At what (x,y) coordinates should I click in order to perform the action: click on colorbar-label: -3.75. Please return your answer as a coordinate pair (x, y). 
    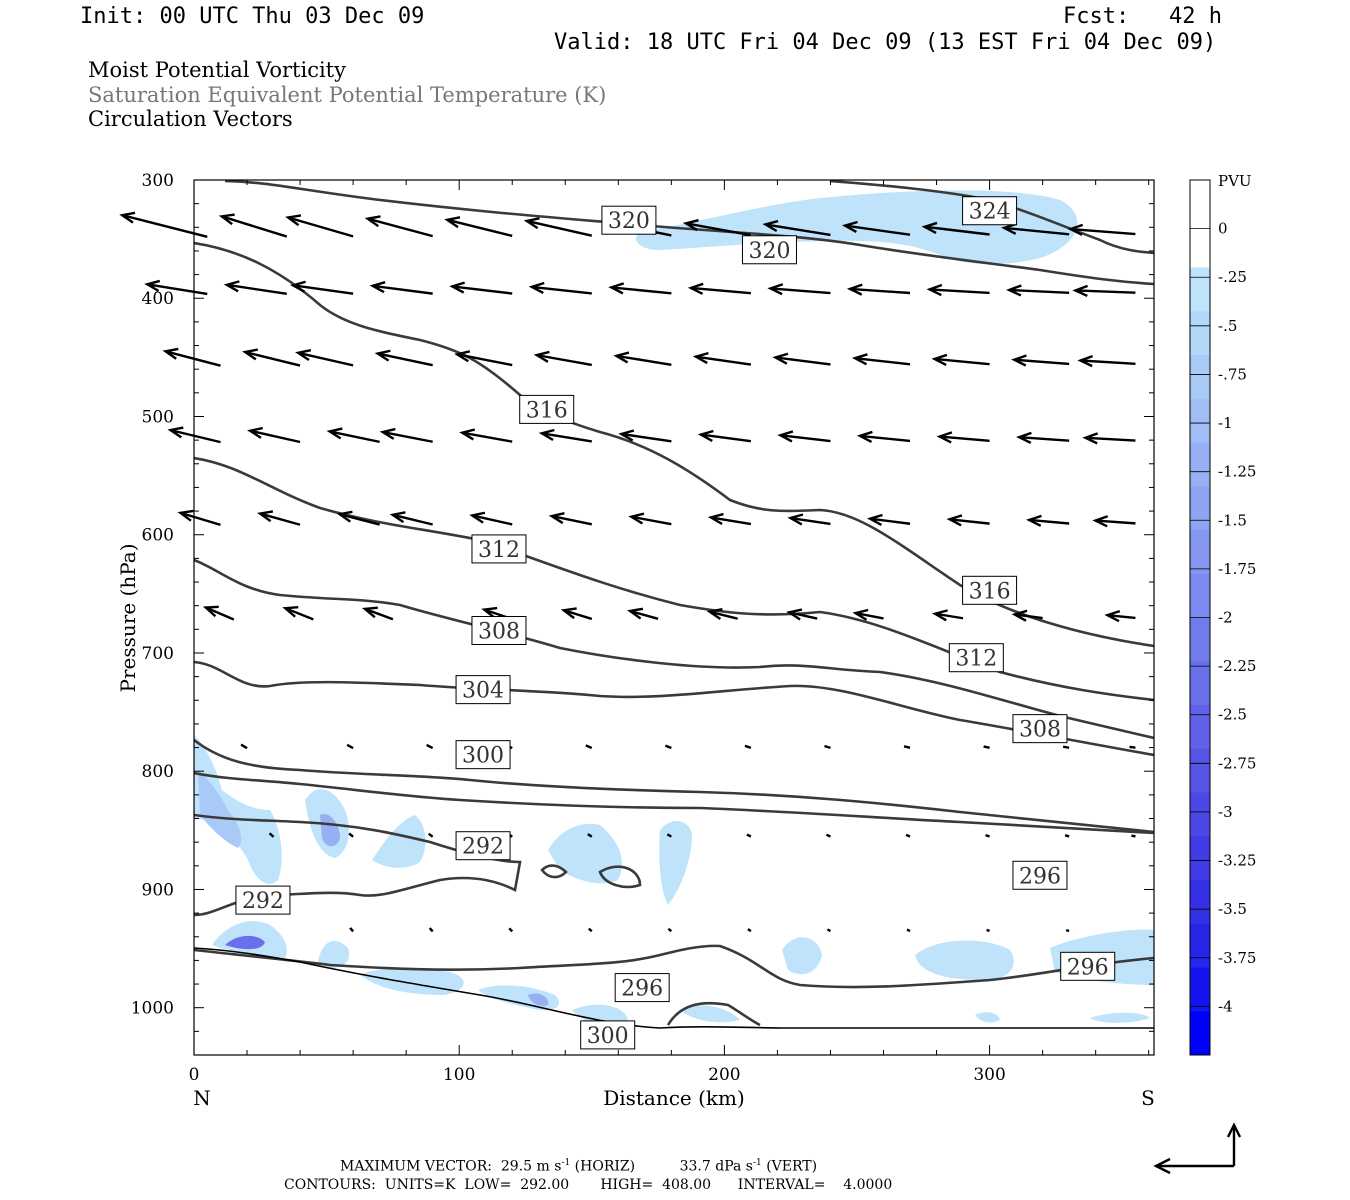
    Looking at the image, I should click on (1237, 958).